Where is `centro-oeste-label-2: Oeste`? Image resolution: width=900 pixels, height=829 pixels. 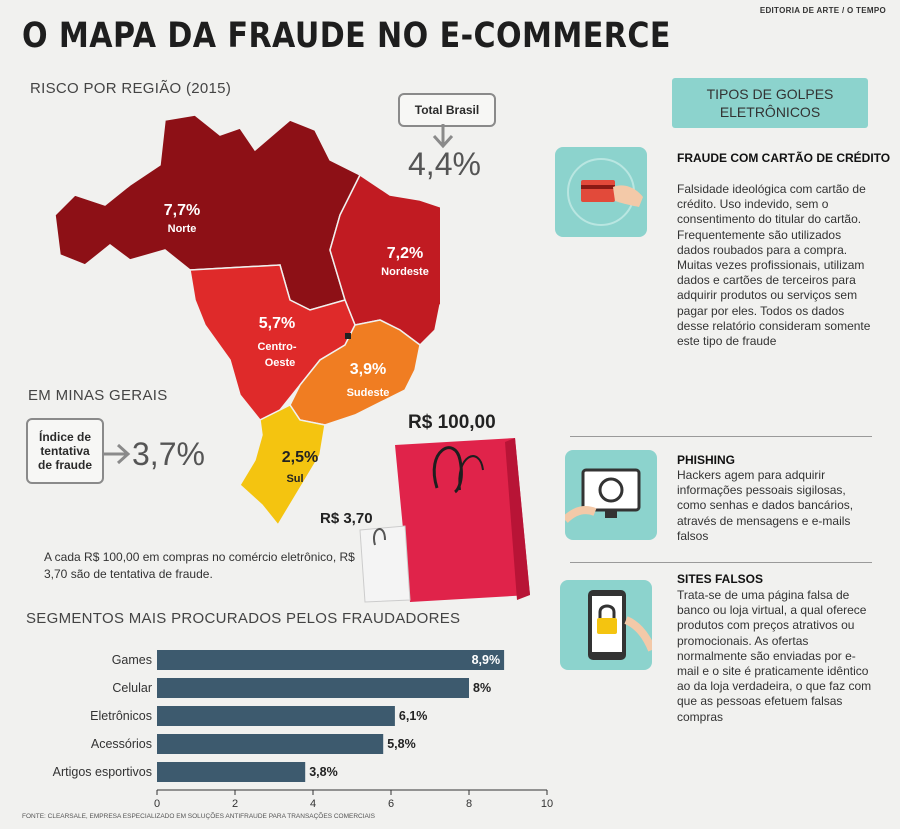 centro-oeste-label-2: Oeste is located at coordinates (280, 363).